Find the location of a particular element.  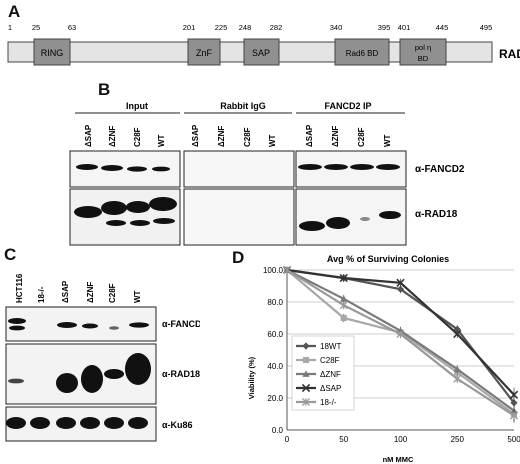

polh-domain is located at coordinates (423, 52).